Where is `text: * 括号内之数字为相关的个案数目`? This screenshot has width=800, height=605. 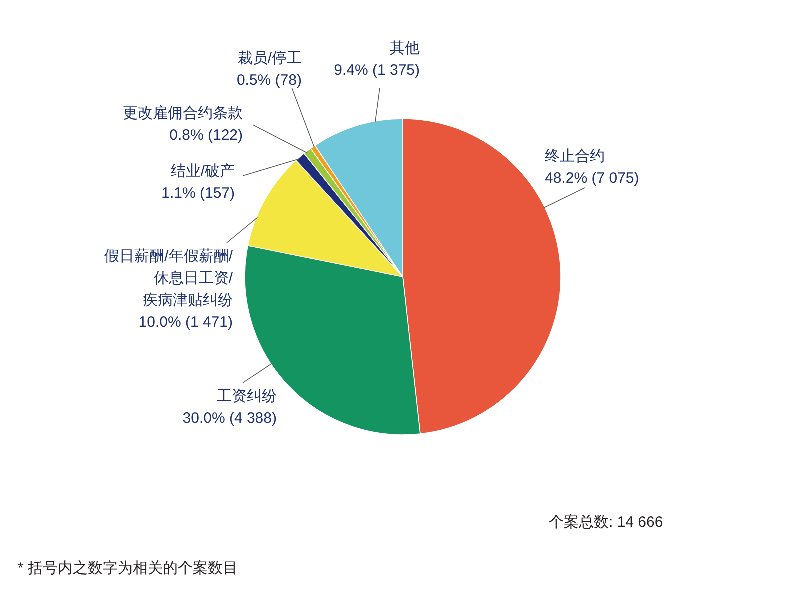
text: * 括号内之数字为相关的个案数目 is located at coordinates (128, 568).